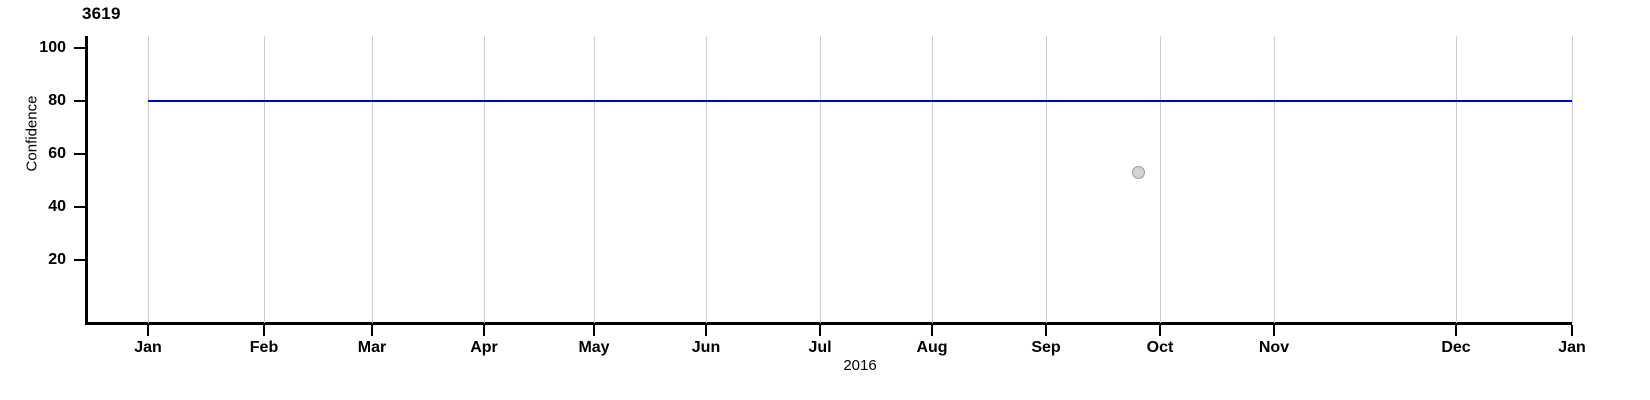  Describe the element at coordinates (828, 323) in the screenshot. I see `x-axis-spine` at that location.